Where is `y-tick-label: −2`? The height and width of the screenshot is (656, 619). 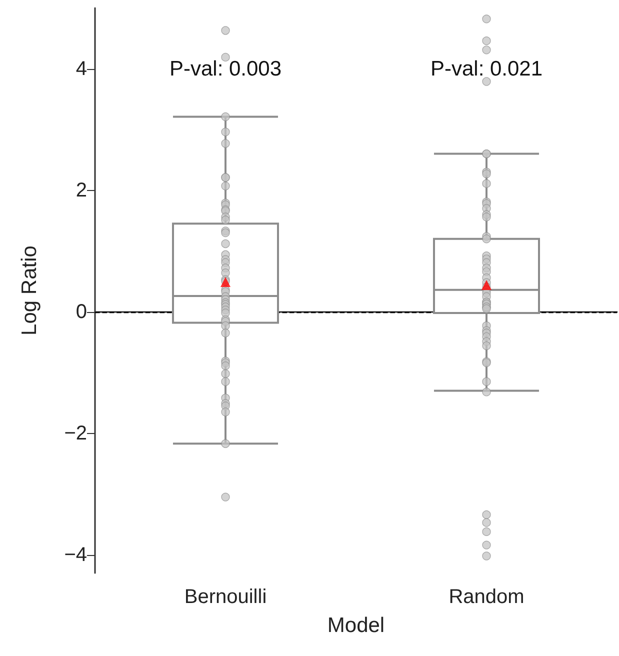 y-tick-label: −2 is located at coordinates (75, 433).